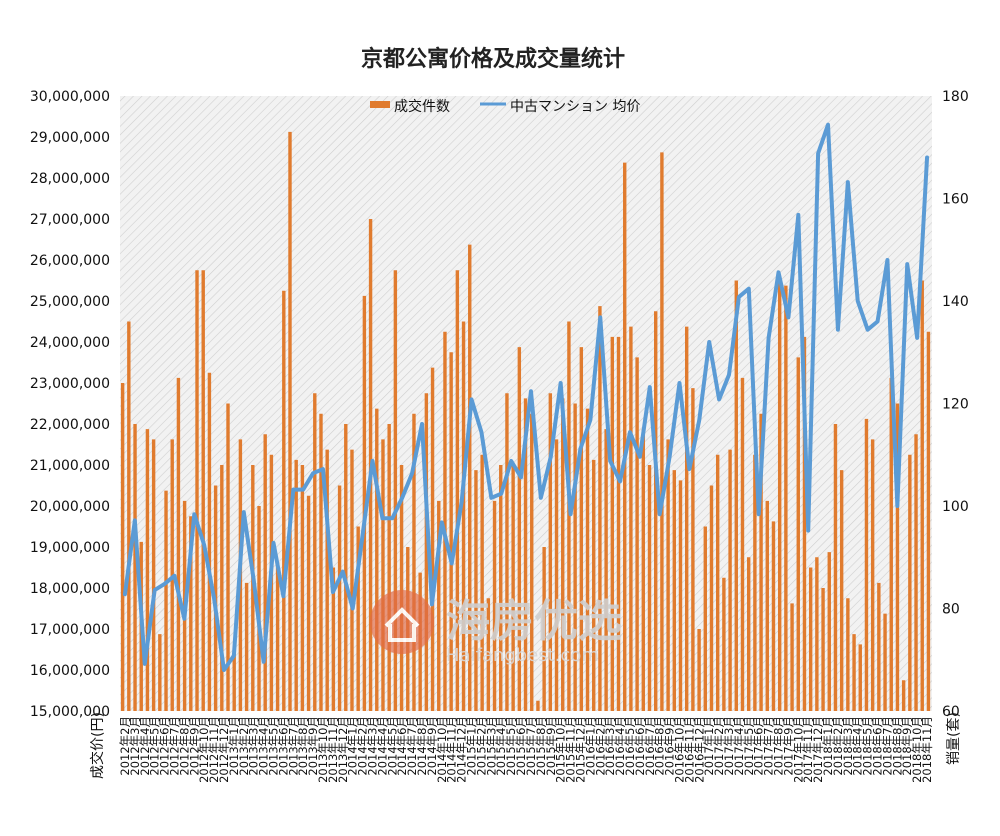 The height and width of the screenshot is (836, 1000). What do you see at coordinates (70, 97) in the screenshot?
I see `y1-tick-label: 30,000,000` at bounding box center [70, 97].